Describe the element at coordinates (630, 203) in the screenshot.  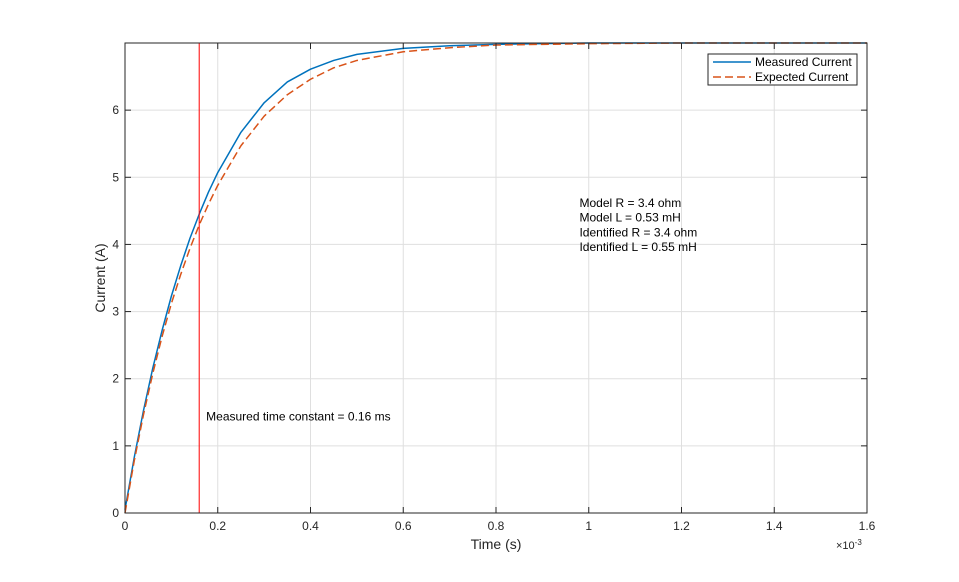
I see `annotation-text: Model R = 3.4 ohm` at that location.